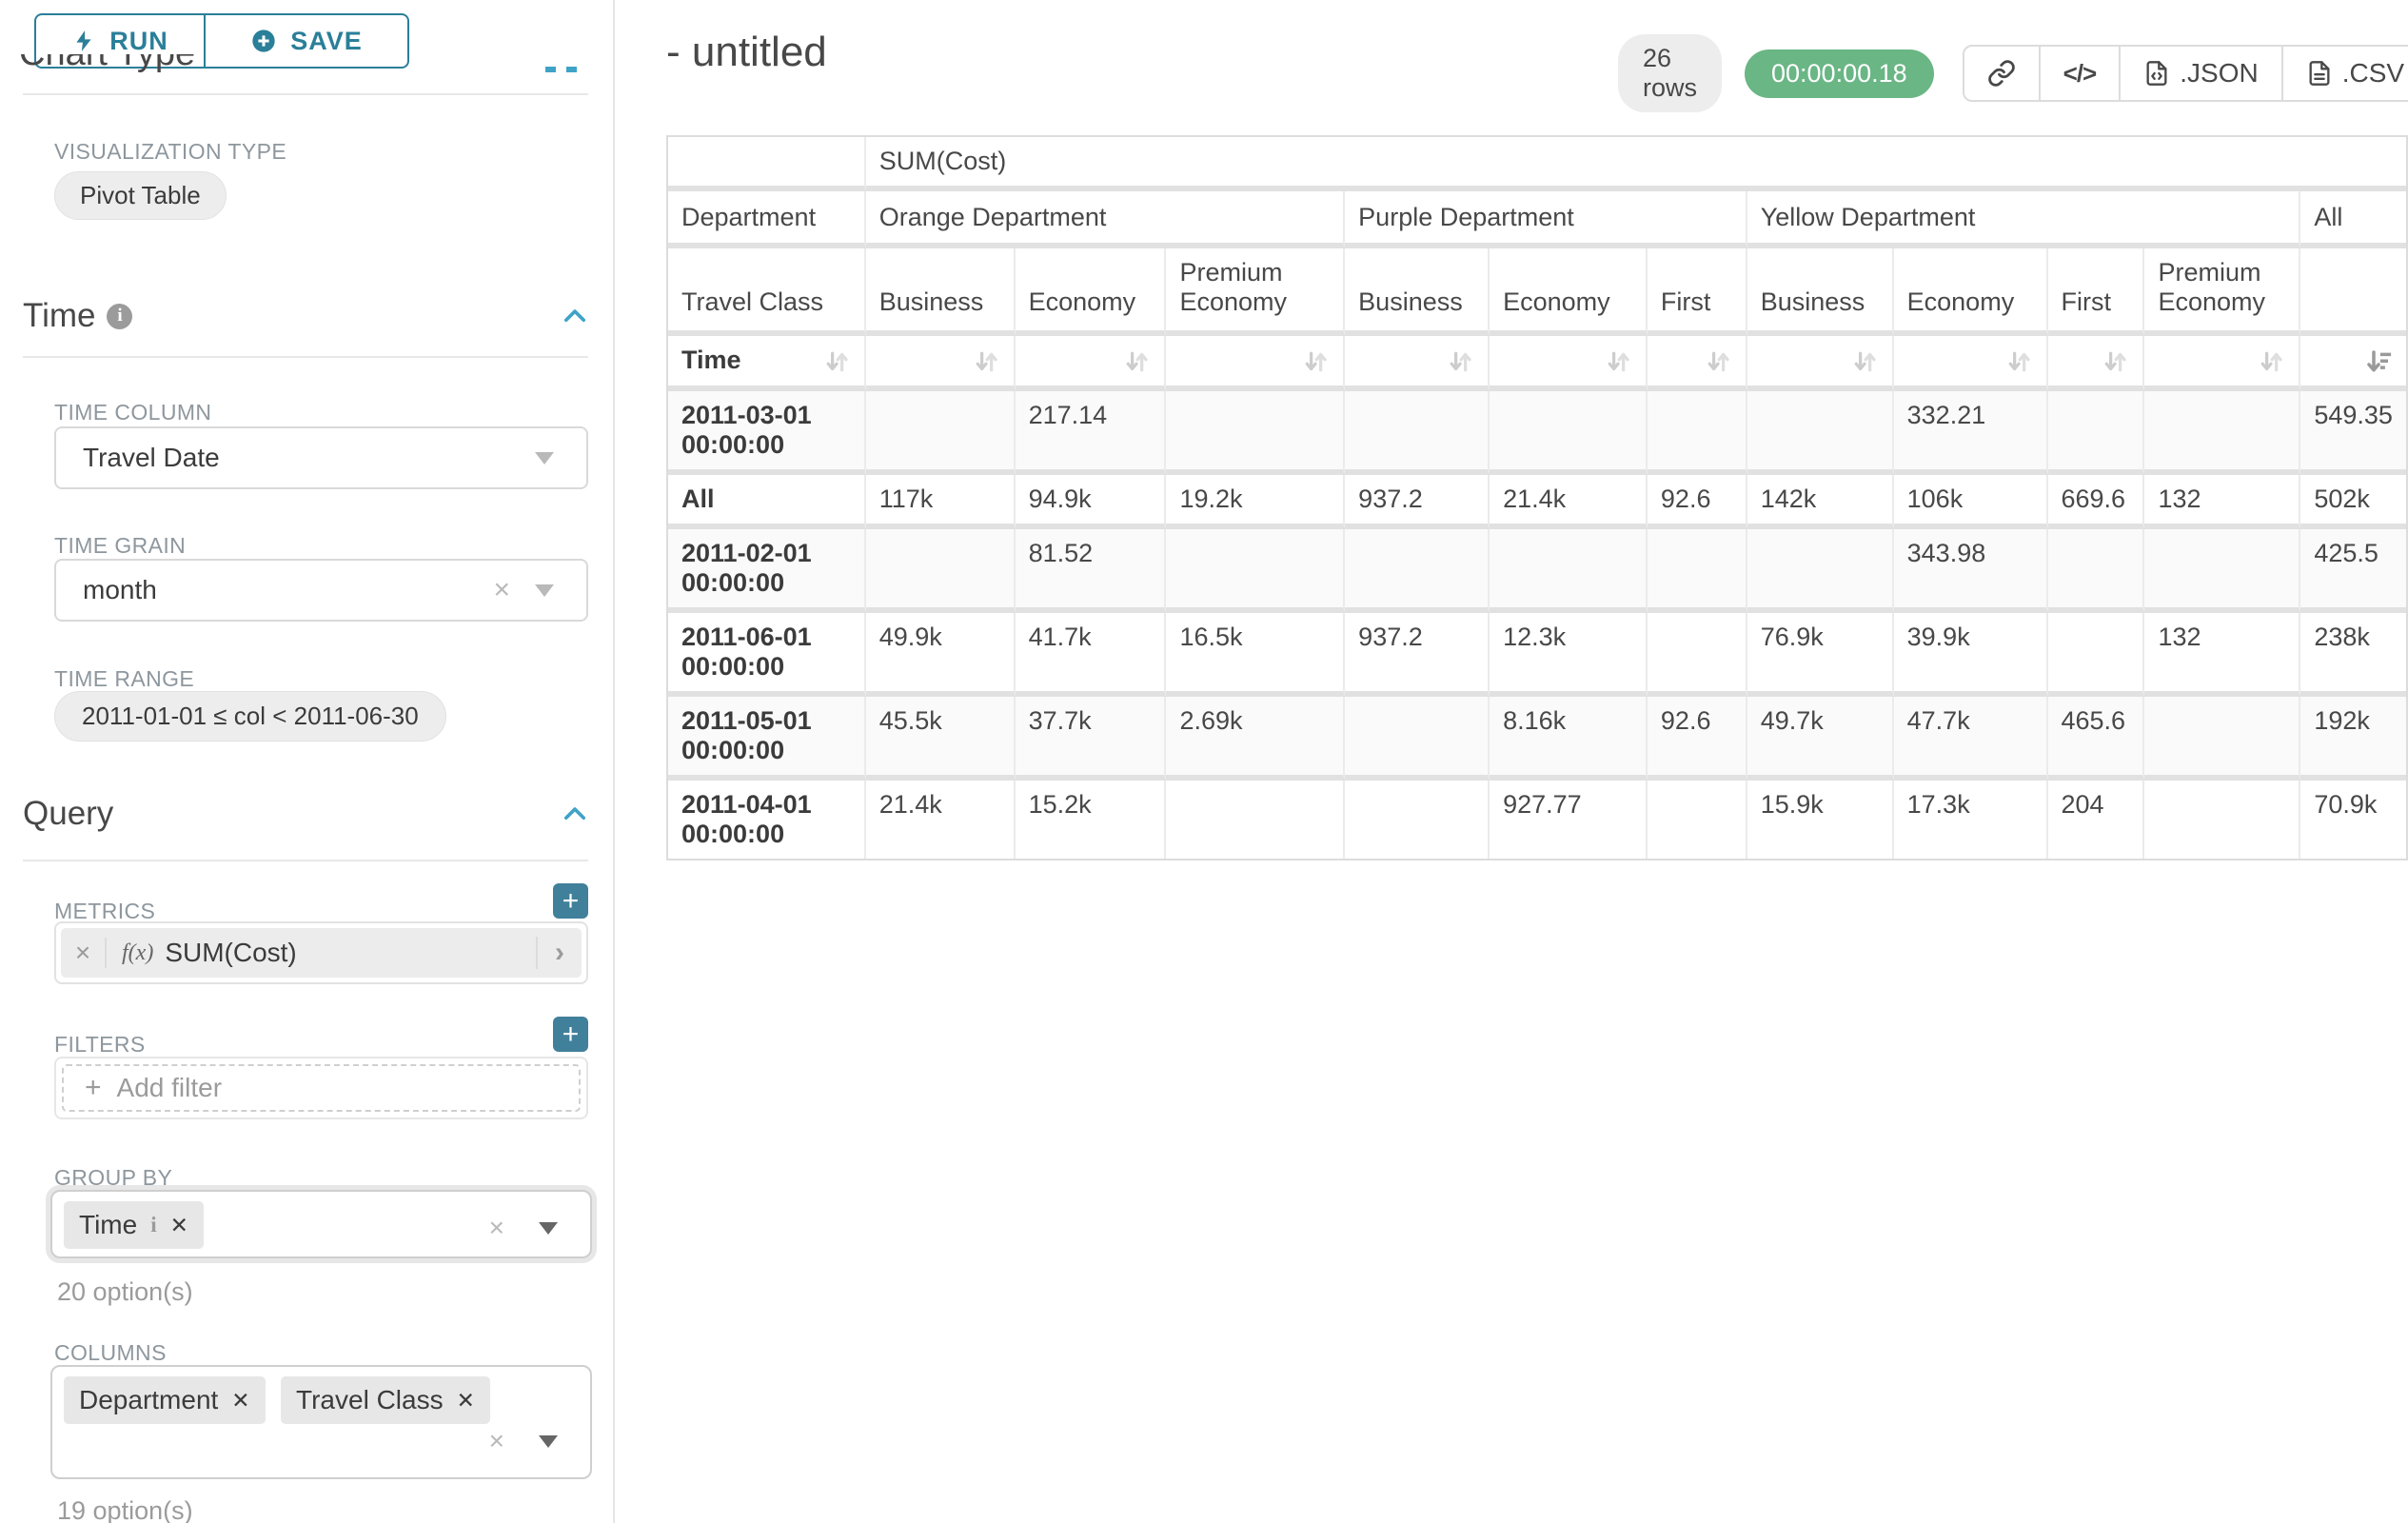 The width and height of the screenshot is (2408, 1523). Describe the element at coordinates (108, 1225) in the screenshot. I see `tag-label: Time` at that location.